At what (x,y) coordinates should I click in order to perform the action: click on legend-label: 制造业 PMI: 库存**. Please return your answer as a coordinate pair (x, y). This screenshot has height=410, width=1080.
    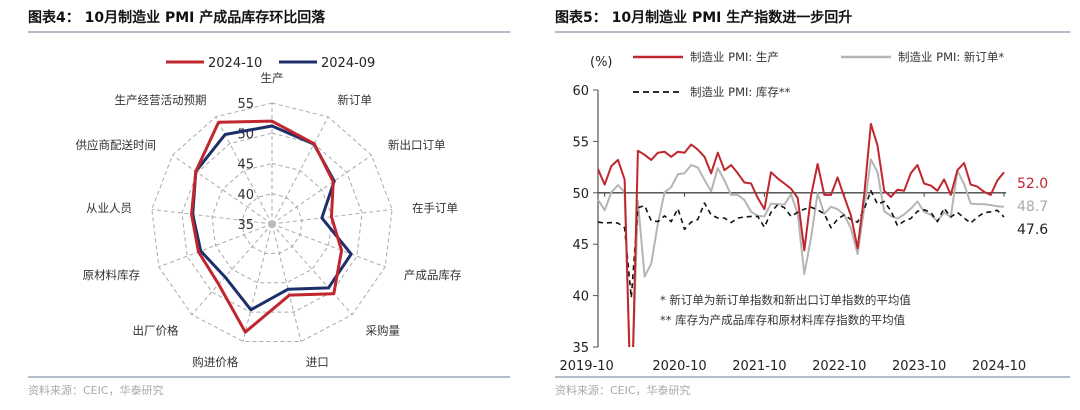
    Looking at the image, I should click on (740, 92).